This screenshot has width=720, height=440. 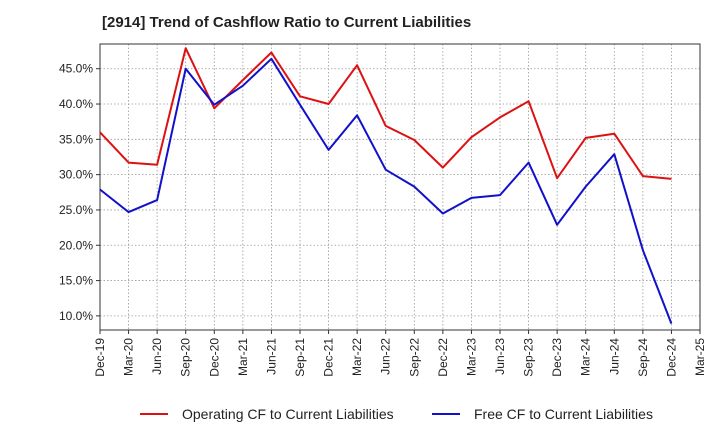 I want to click on legend-label: Free CF to Current Liabilities, so click(x=563, y=414).